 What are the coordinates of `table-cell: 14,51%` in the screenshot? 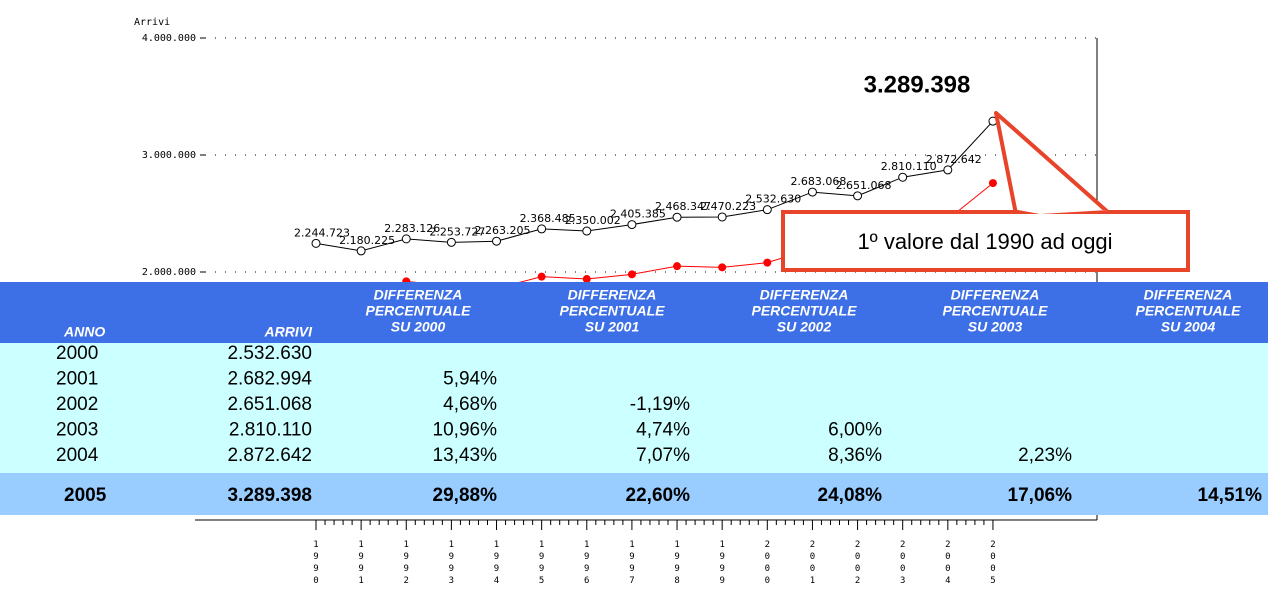 It's located at (1230, 495).